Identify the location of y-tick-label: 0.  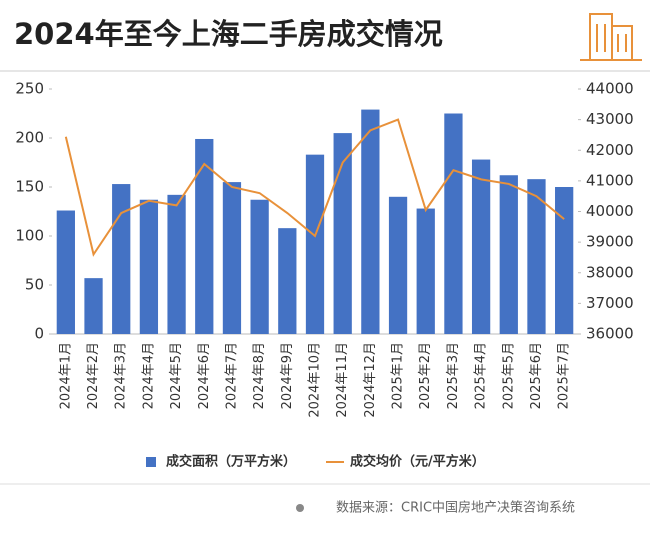
(39, 334).